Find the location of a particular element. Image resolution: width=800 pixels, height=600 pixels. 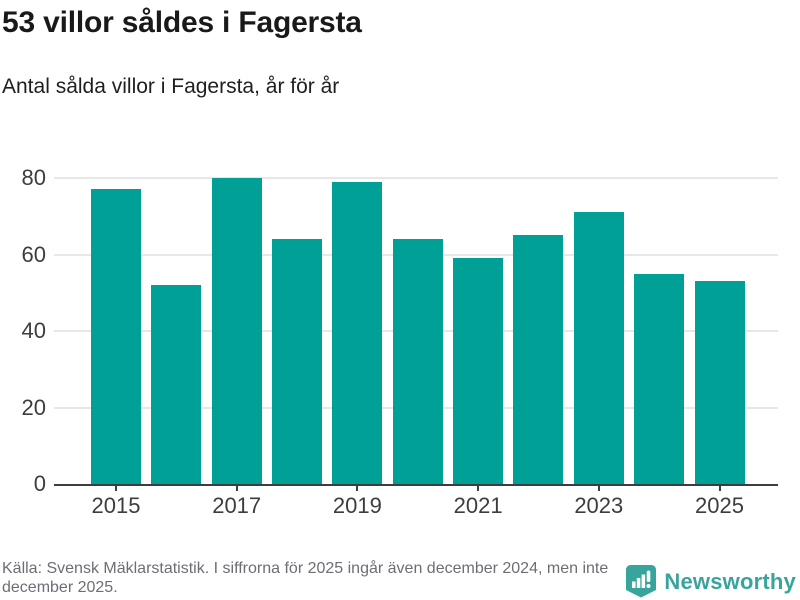

x-tick-2019 is located at coordinates (357, 488).